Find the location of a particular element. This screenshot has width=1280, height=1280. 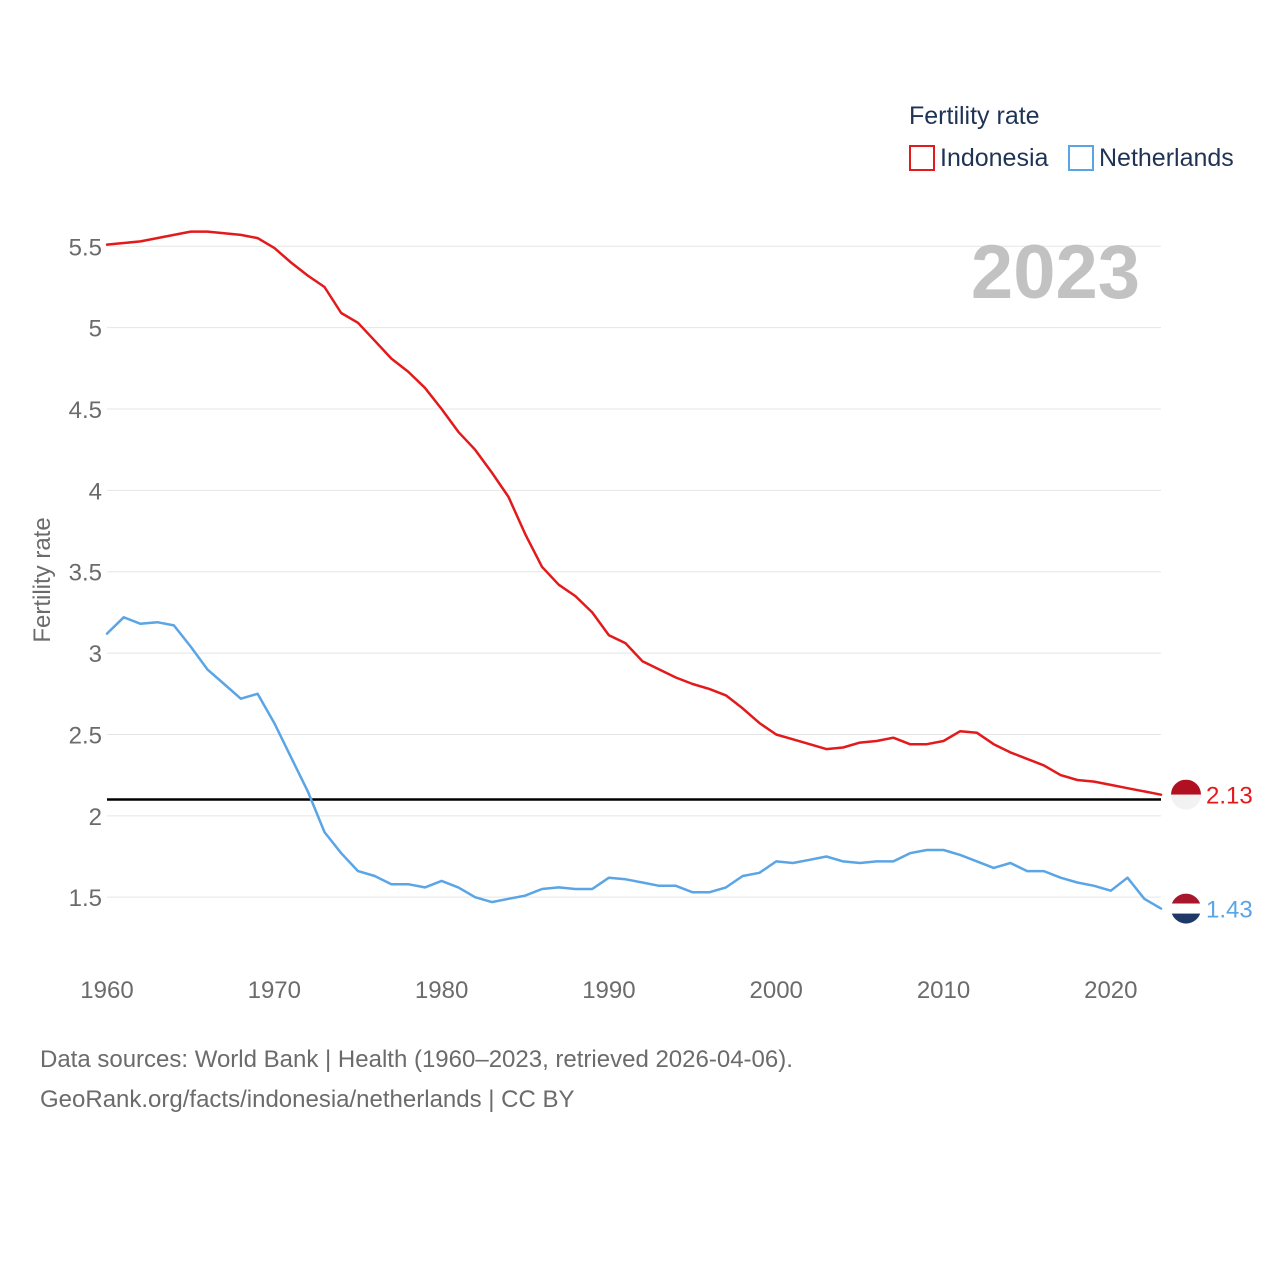

x-tick-label: 1980 is located at coordinates (441, 990).